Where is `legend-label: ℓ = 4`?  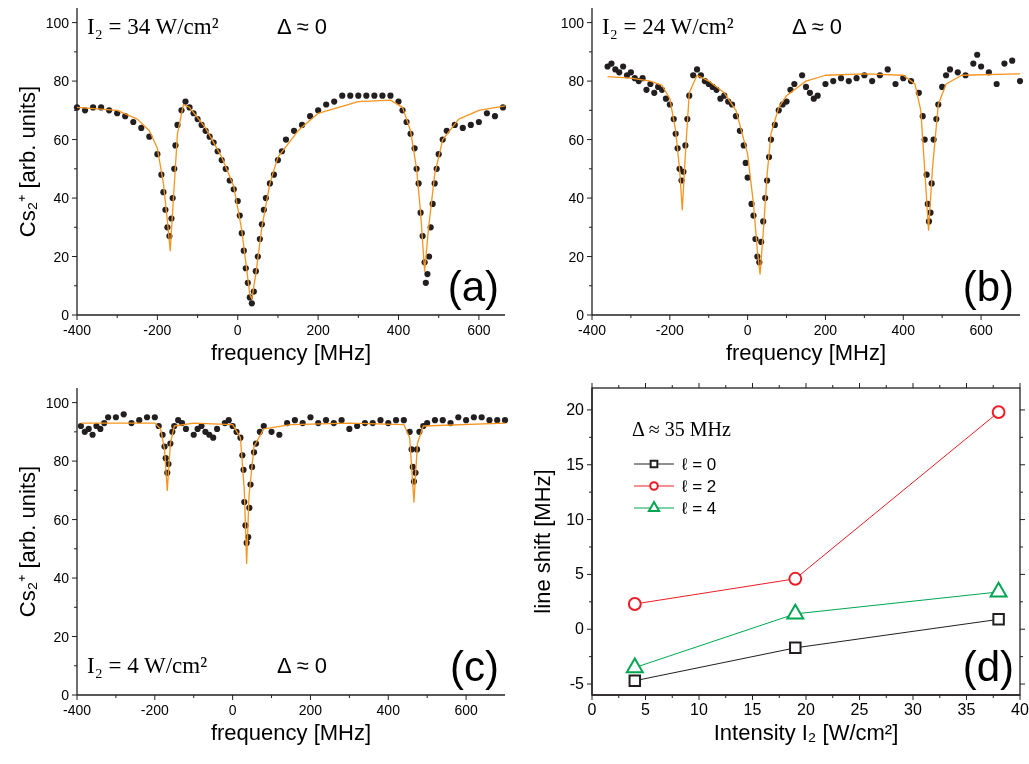 legend-label: ℓ = 4 is located at coordinates (699, 508).